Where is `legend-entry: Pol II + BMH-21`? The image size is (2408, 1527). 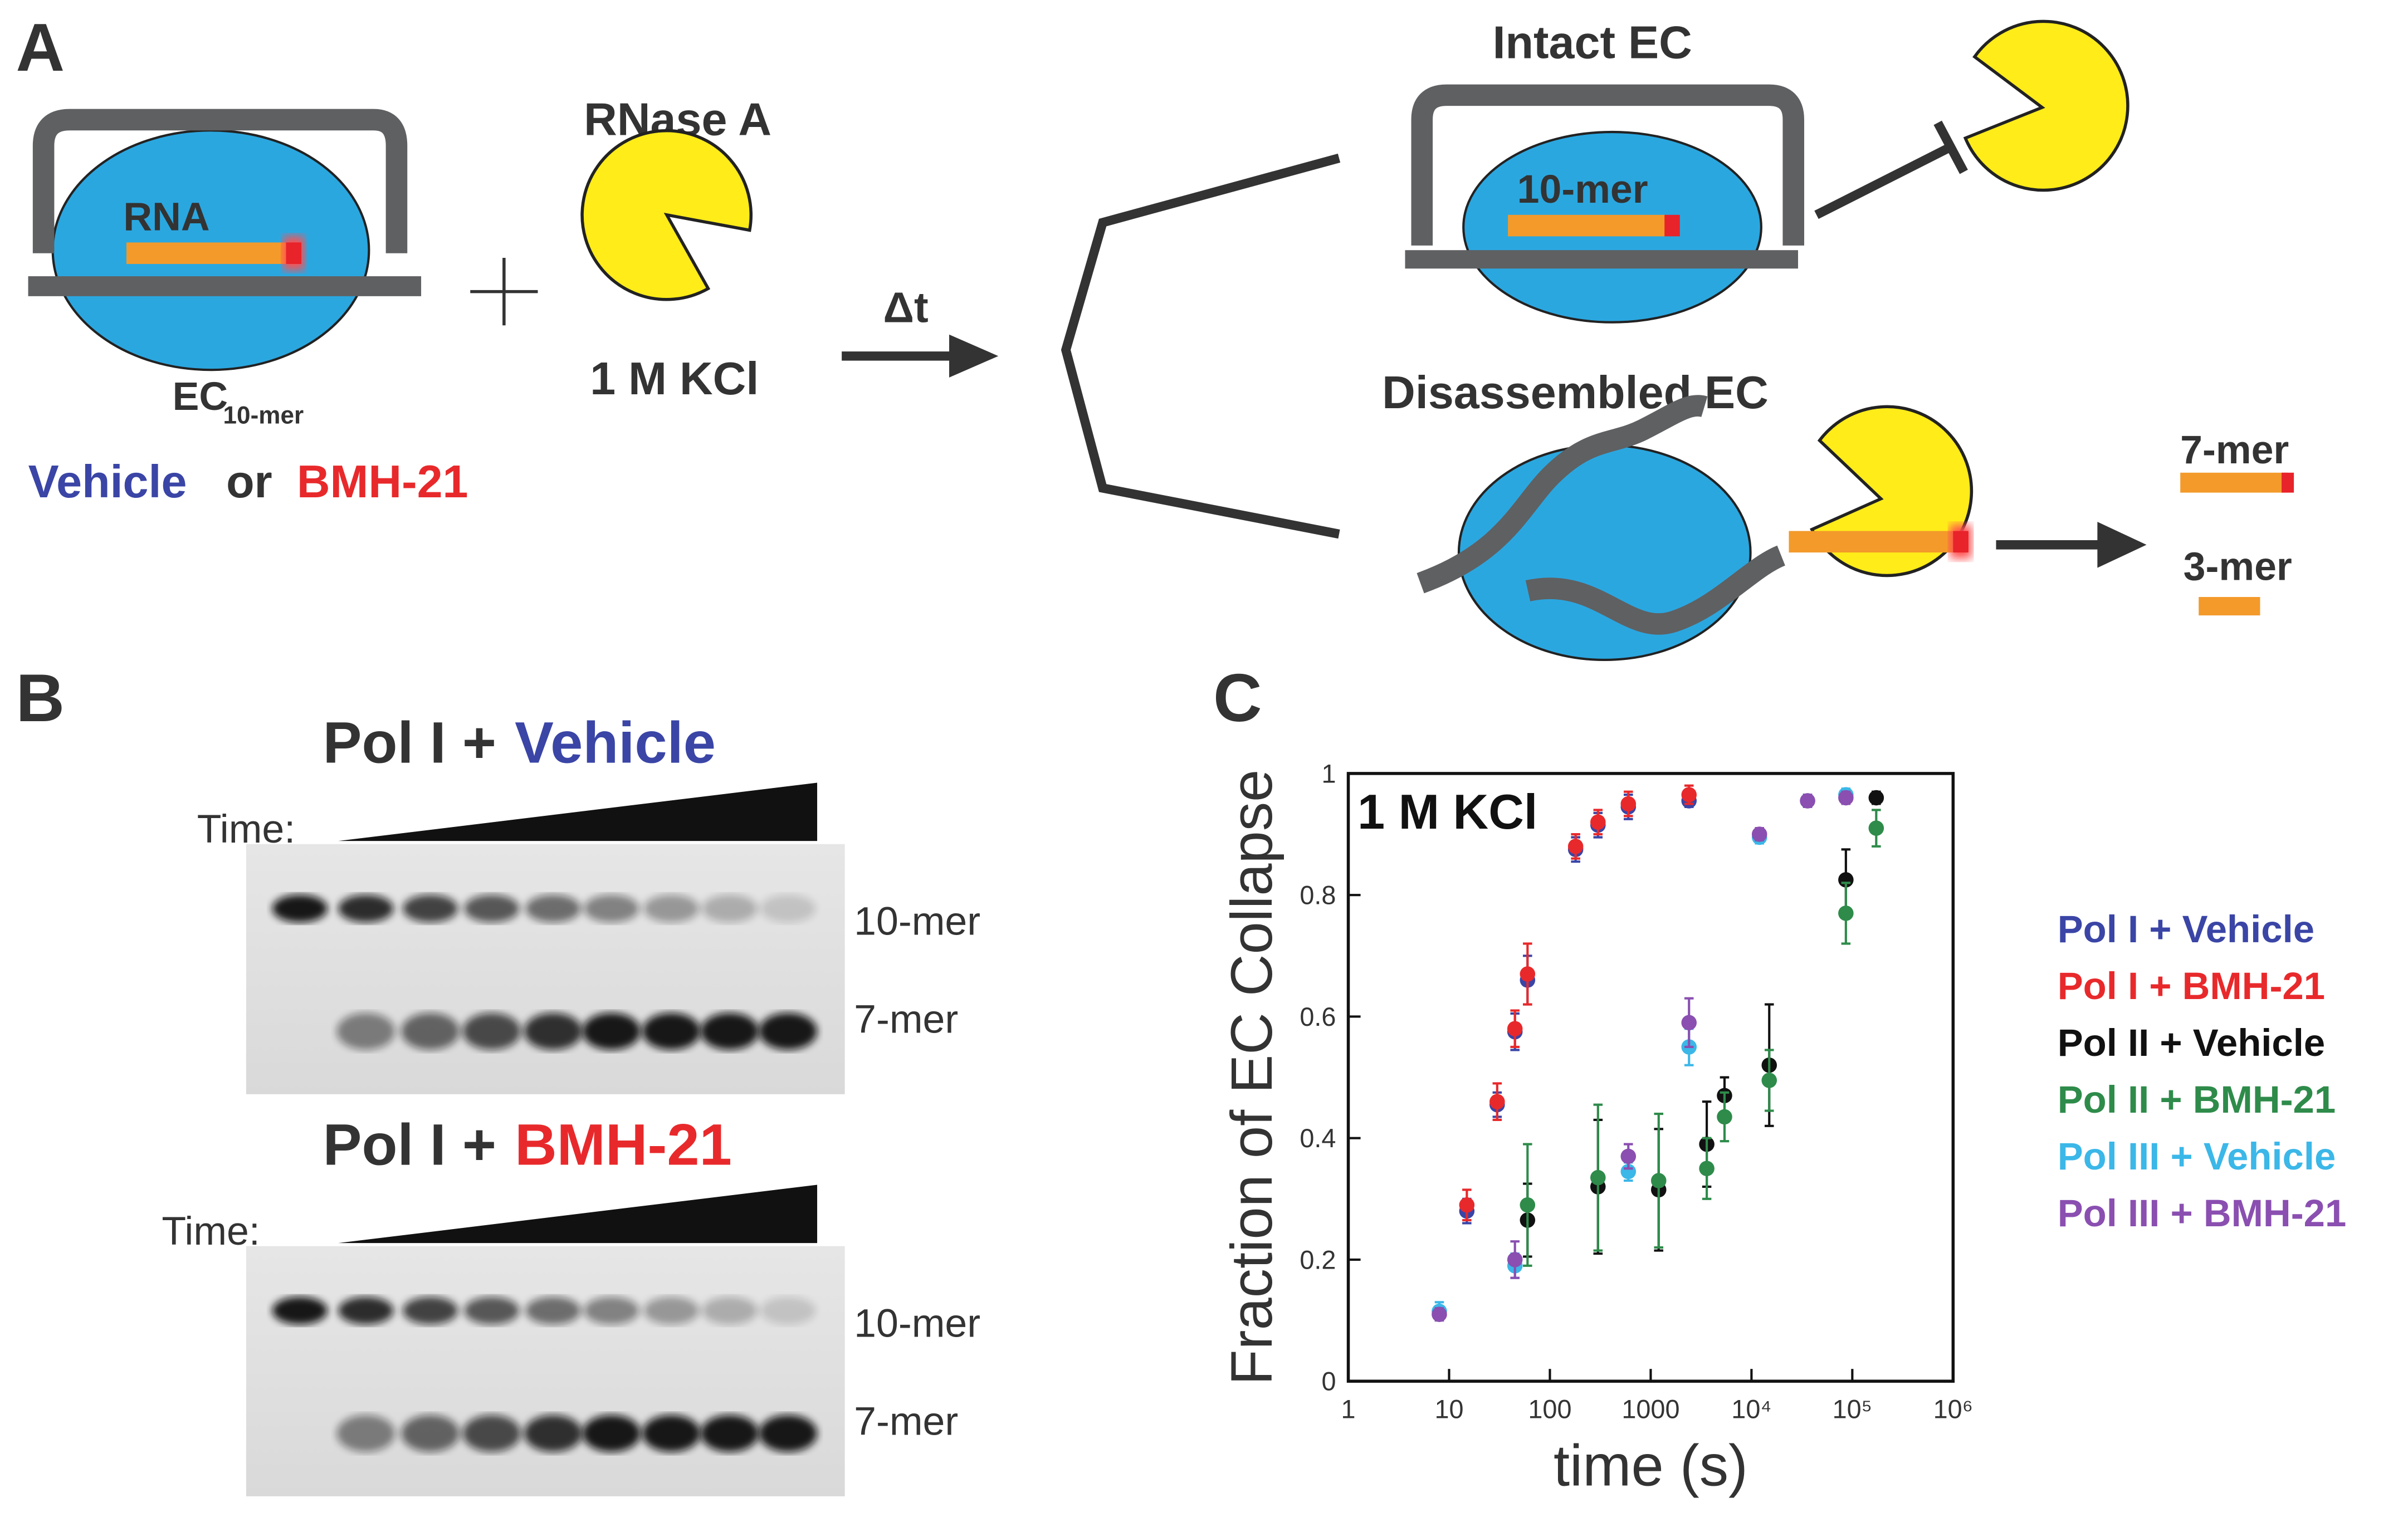
legend-entry: Pol II + BMH-21 is located at coordinates (2197, 1099).